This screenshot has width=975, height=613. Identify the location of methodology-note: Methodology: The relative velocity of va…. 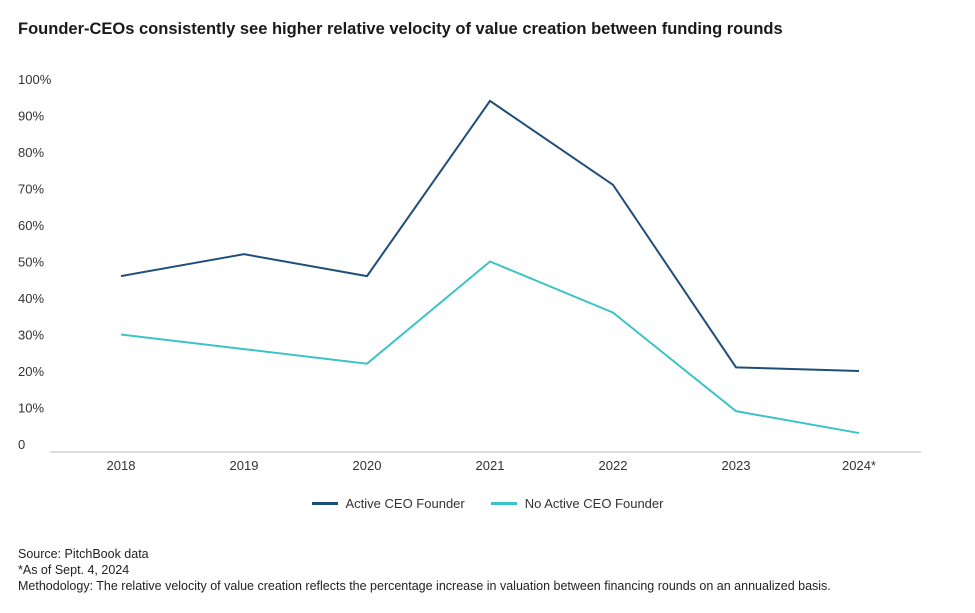
(424, 586).